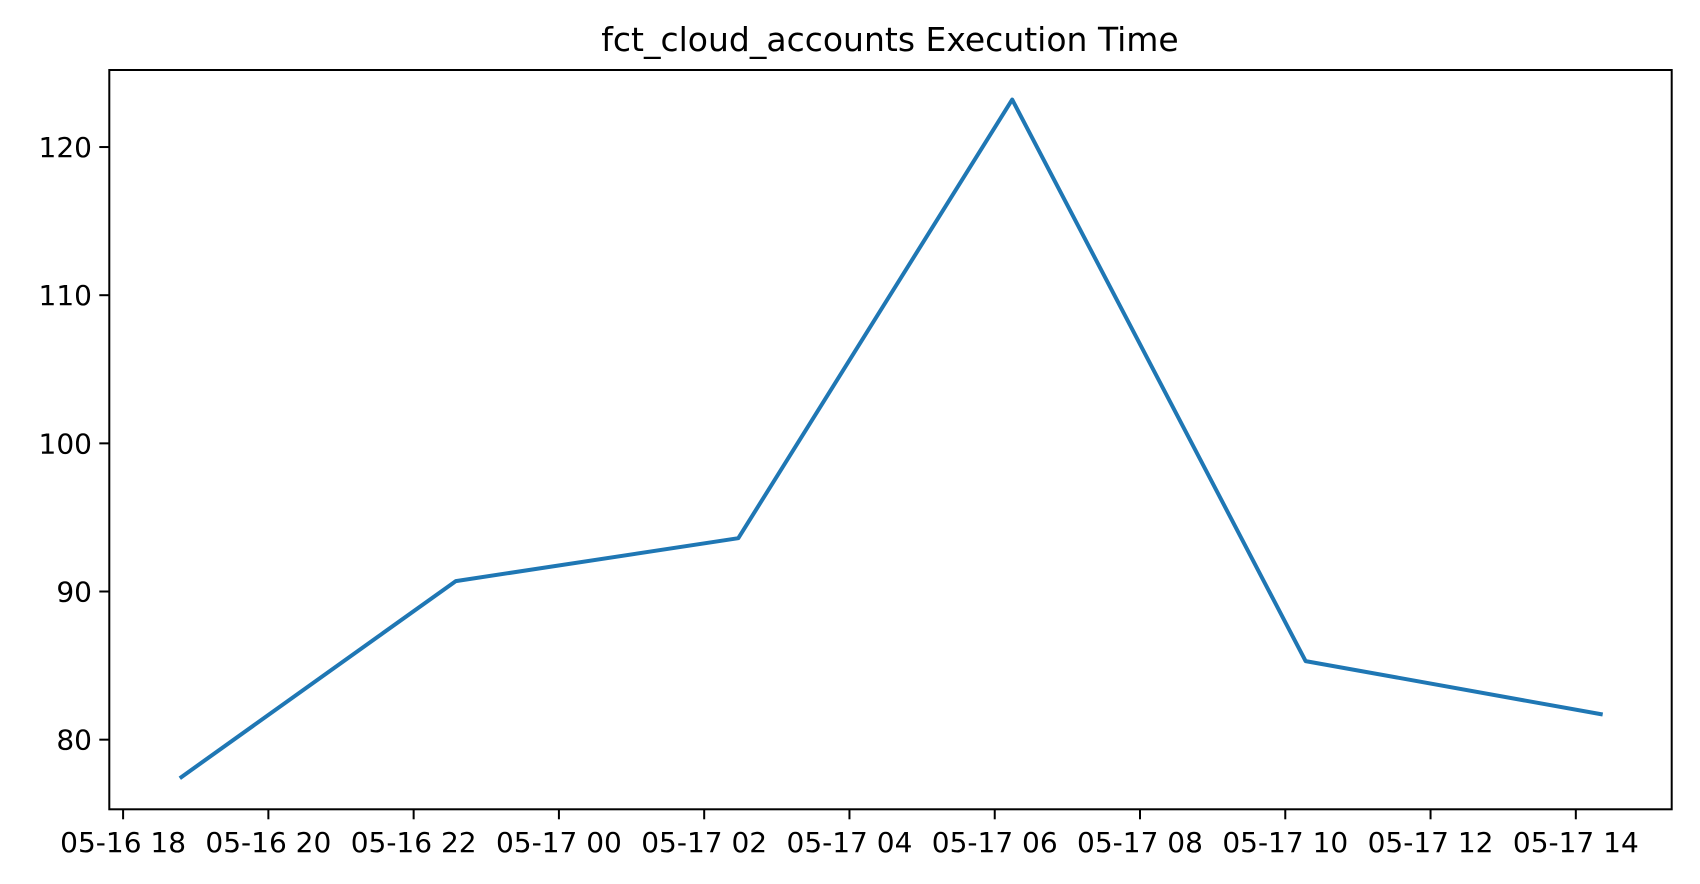 The height and width of the screenshot is (884, 1700). I want to click on x-tick-label: 05-17 00, so click(559, 842).